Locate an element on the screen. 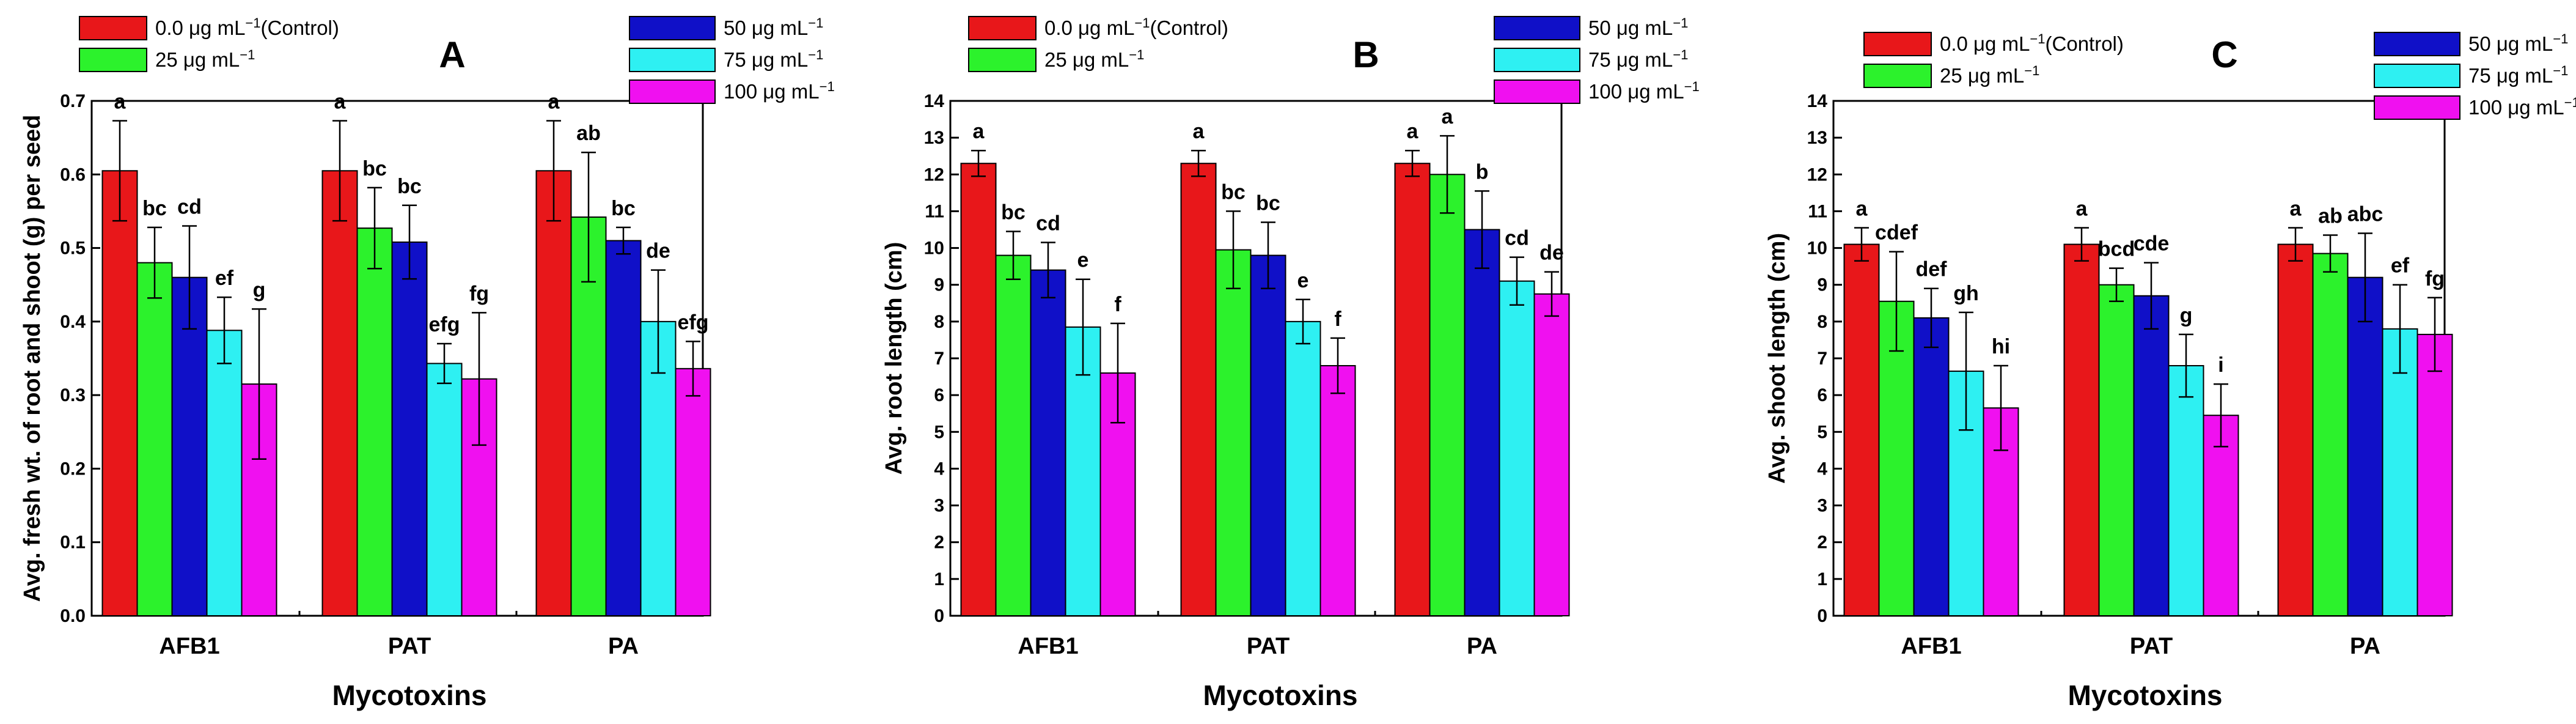 The width and height of the screenshot is (2576, 724). x-tick-label: AFB1 is located at coordinates (1048, 647).